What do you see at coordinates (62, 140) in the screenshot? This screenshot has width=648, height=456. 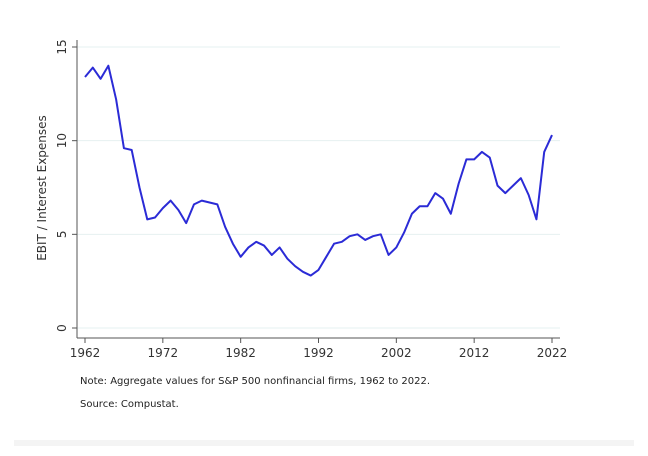 I see `y-tick-label: 10` at bounding box center [62, 140].